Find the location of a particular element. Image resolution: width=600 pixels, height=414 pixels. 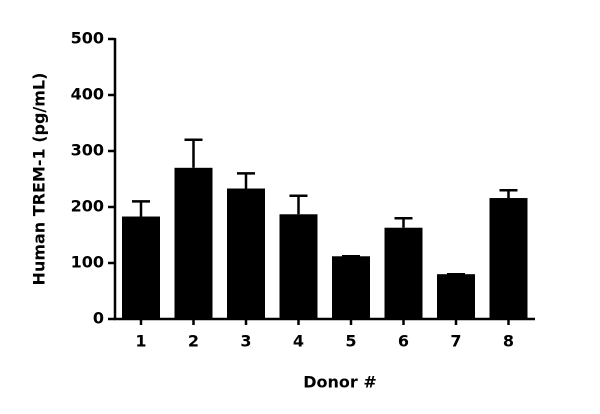

y-tick-label: 200 is located at coordinates (87, 206).